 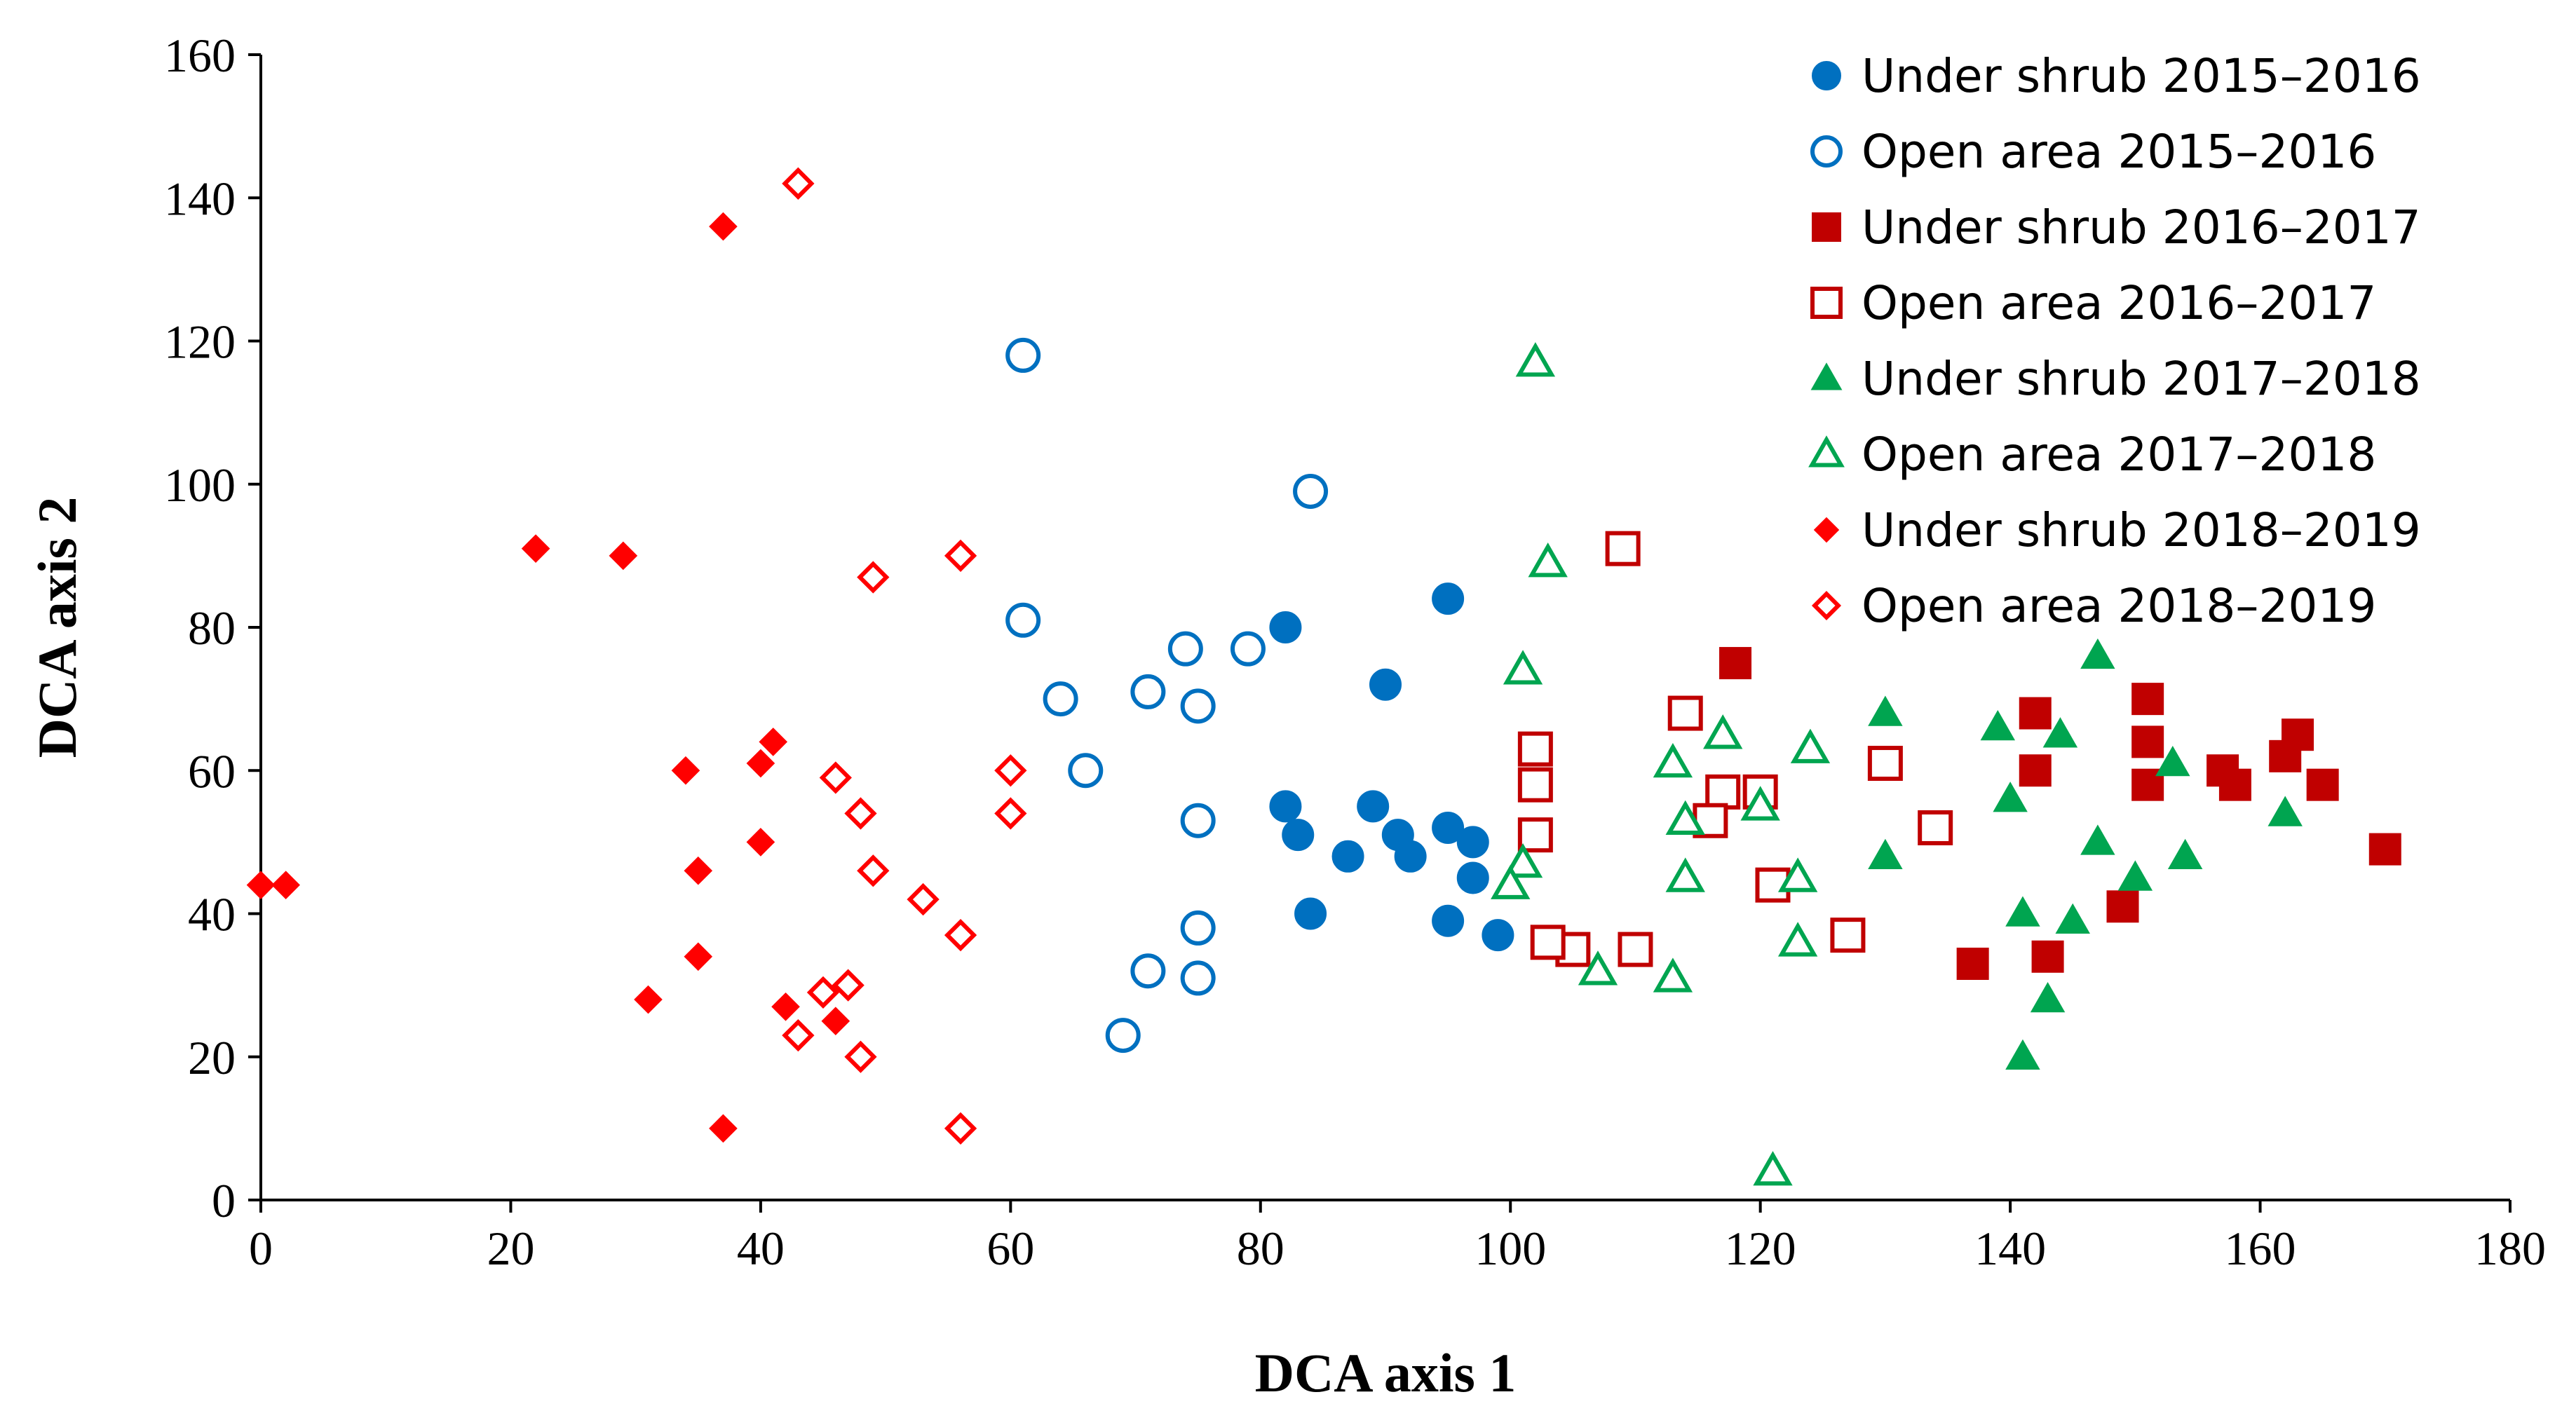 What do you see at coordinates (200, 55) in the screenshot?
I see `y-tick-label: 160` at bounding box center [200, 55].